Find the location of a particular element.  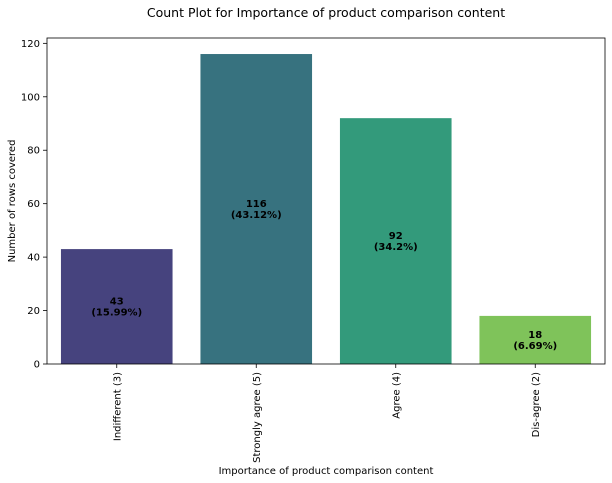

x-axis-label: Importance of product comparison content is located at coordinates (326, 471).